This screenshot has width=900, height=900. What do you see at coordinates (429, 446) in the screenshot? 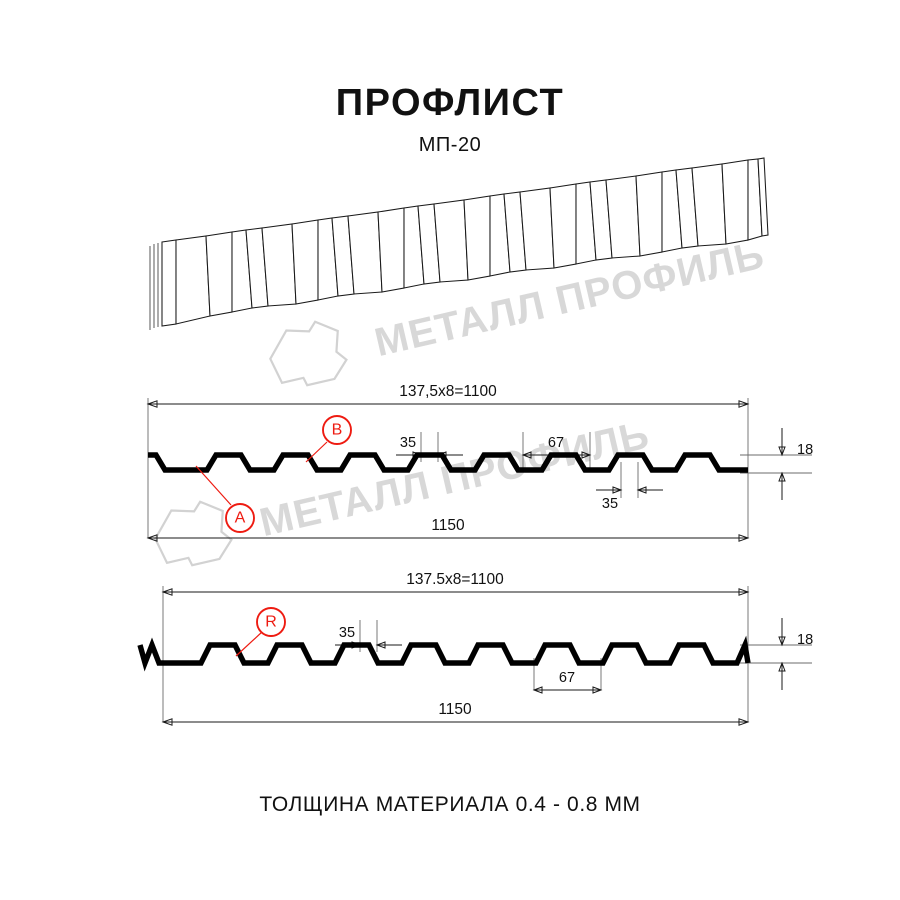
I see `section-a-rib-top-dimension: 35` at bounding box center [429, 446].